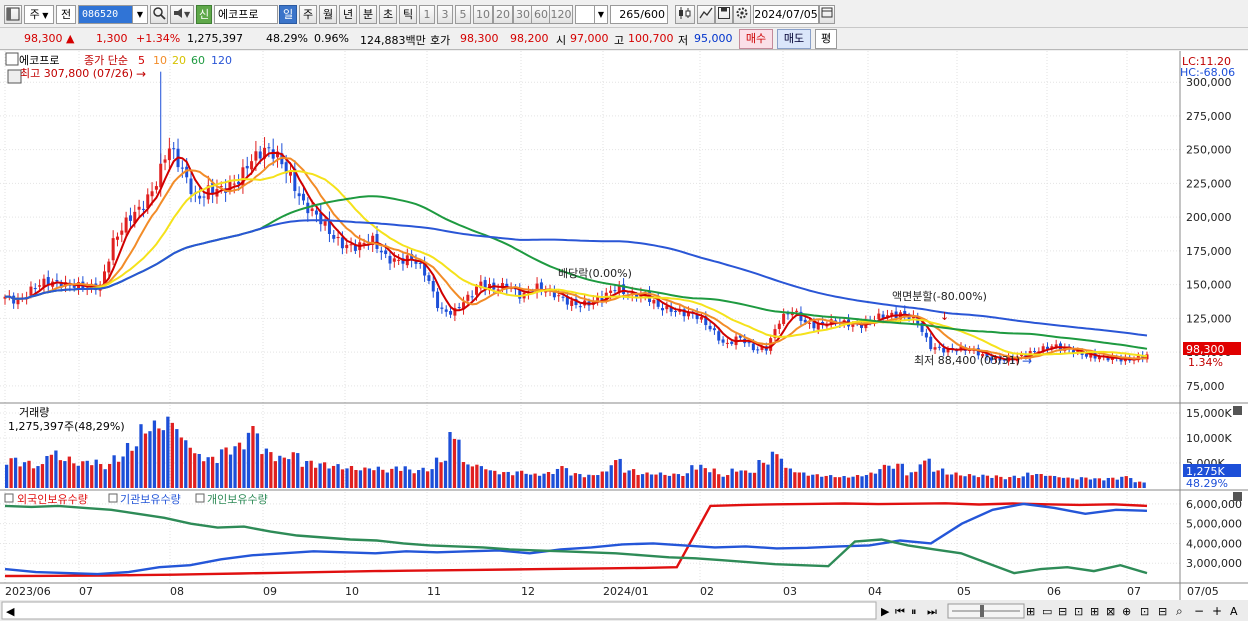  Describe the element at coordinates (742, 14) in the screenshot. I see `settings-button` at that location.